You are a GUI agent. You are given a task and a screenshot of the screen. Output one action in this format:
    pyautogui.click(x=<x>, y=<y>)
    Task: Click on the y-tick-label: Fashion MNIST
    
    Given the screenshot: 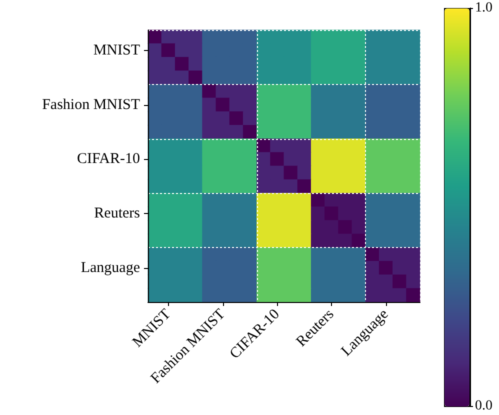 What is the action you would take?
    pyautogui.click(x=91, y=104)
    